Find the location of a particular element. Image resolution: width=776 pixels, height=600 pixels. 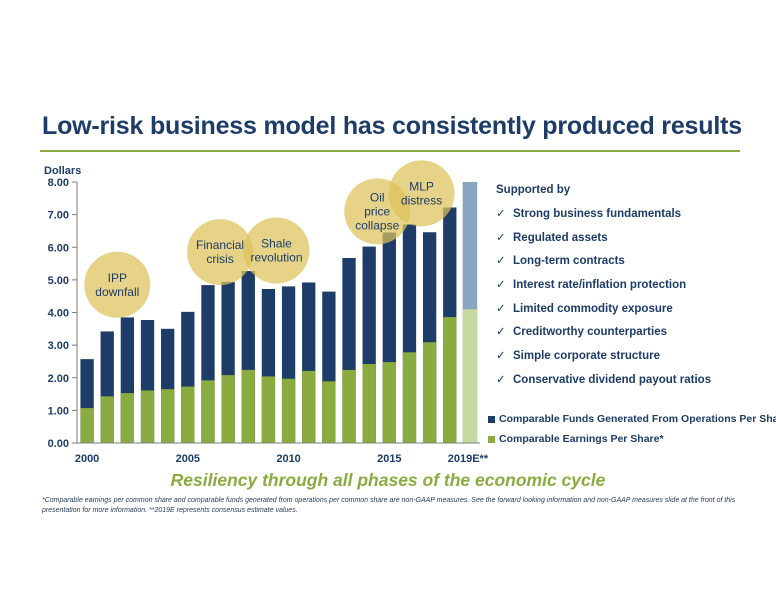

annotation-label: MLP distress is located at coordinates (421, 193).